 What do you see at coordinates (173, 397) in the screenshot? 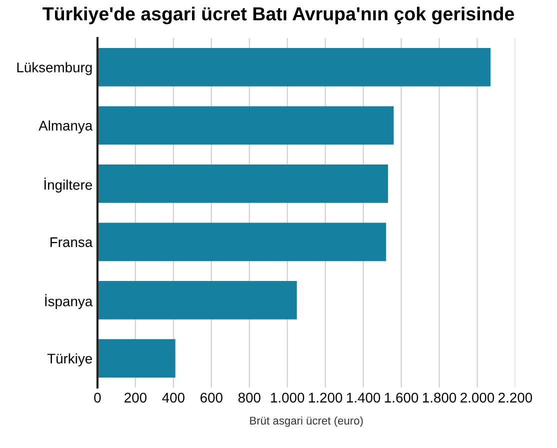
I see `x-tick-label: 400` at bounding box center [173, 397].